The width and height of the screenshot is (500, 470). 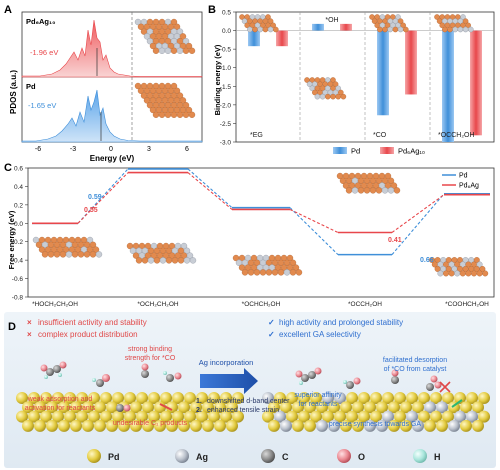 I want to click on blocked-cross-icon, so click(x=445, y=387).